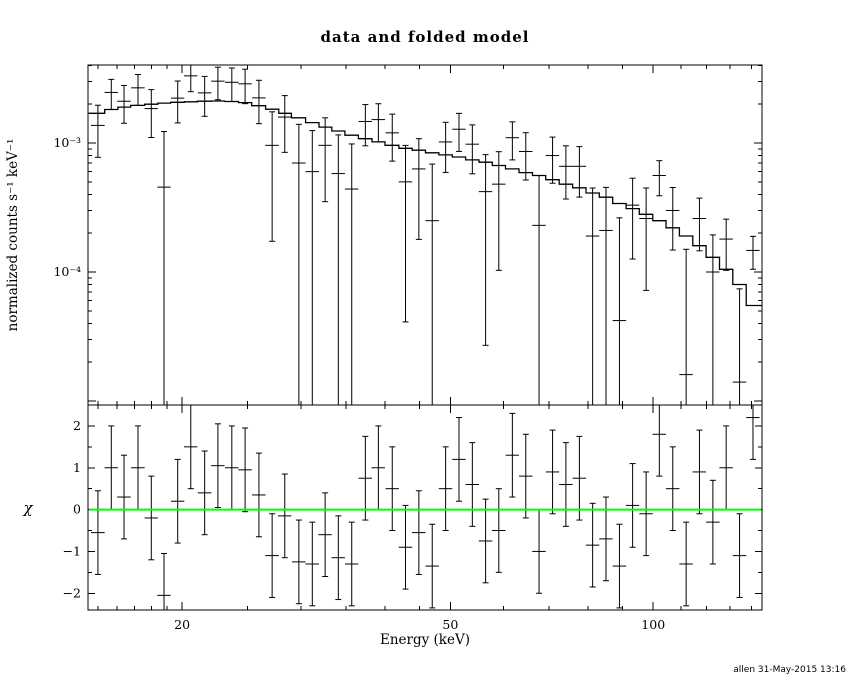 Image resolution: width=850 pixels, height=680 pixels. What do you see at coordinates (13, 235) in the screenshot?
I see `y-axis-title-top: normalized counts s⁻¹ keV⁻¹` at bounding box center [13, 235].